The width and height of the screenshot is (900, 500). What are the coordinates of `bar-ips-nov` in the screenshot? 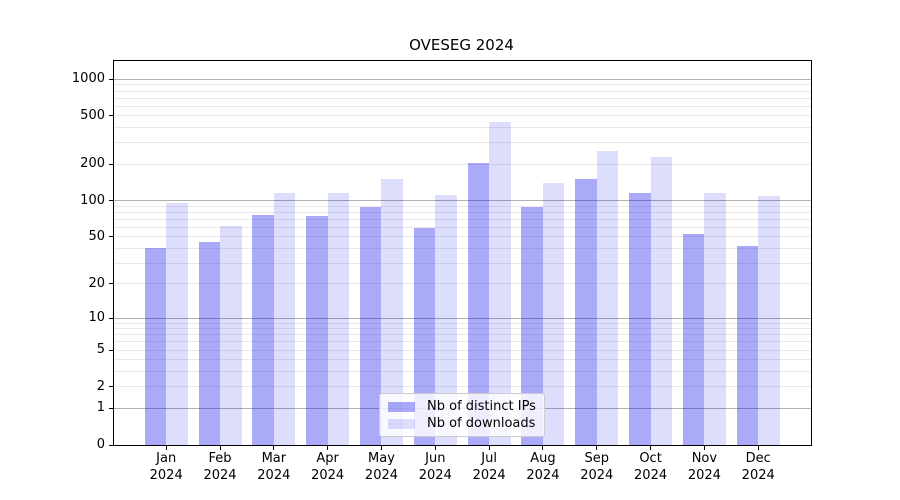 It's located at (693, 339).